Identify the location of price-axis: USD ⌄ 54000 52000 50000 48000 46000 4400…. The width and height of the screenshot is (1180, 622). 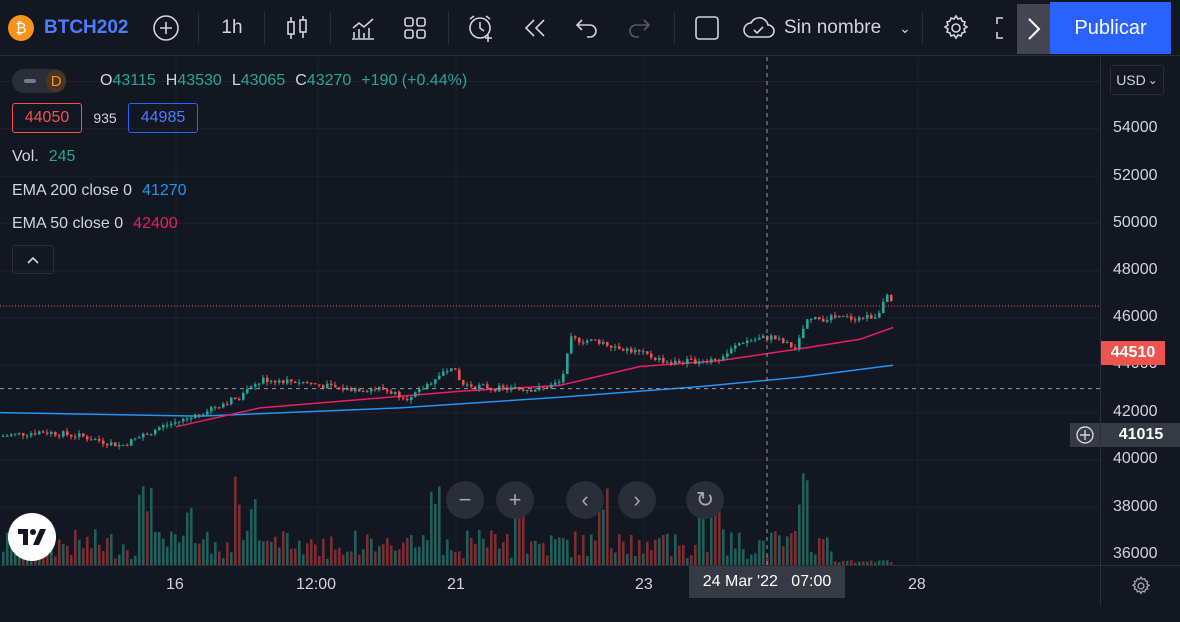
(1140, 311).